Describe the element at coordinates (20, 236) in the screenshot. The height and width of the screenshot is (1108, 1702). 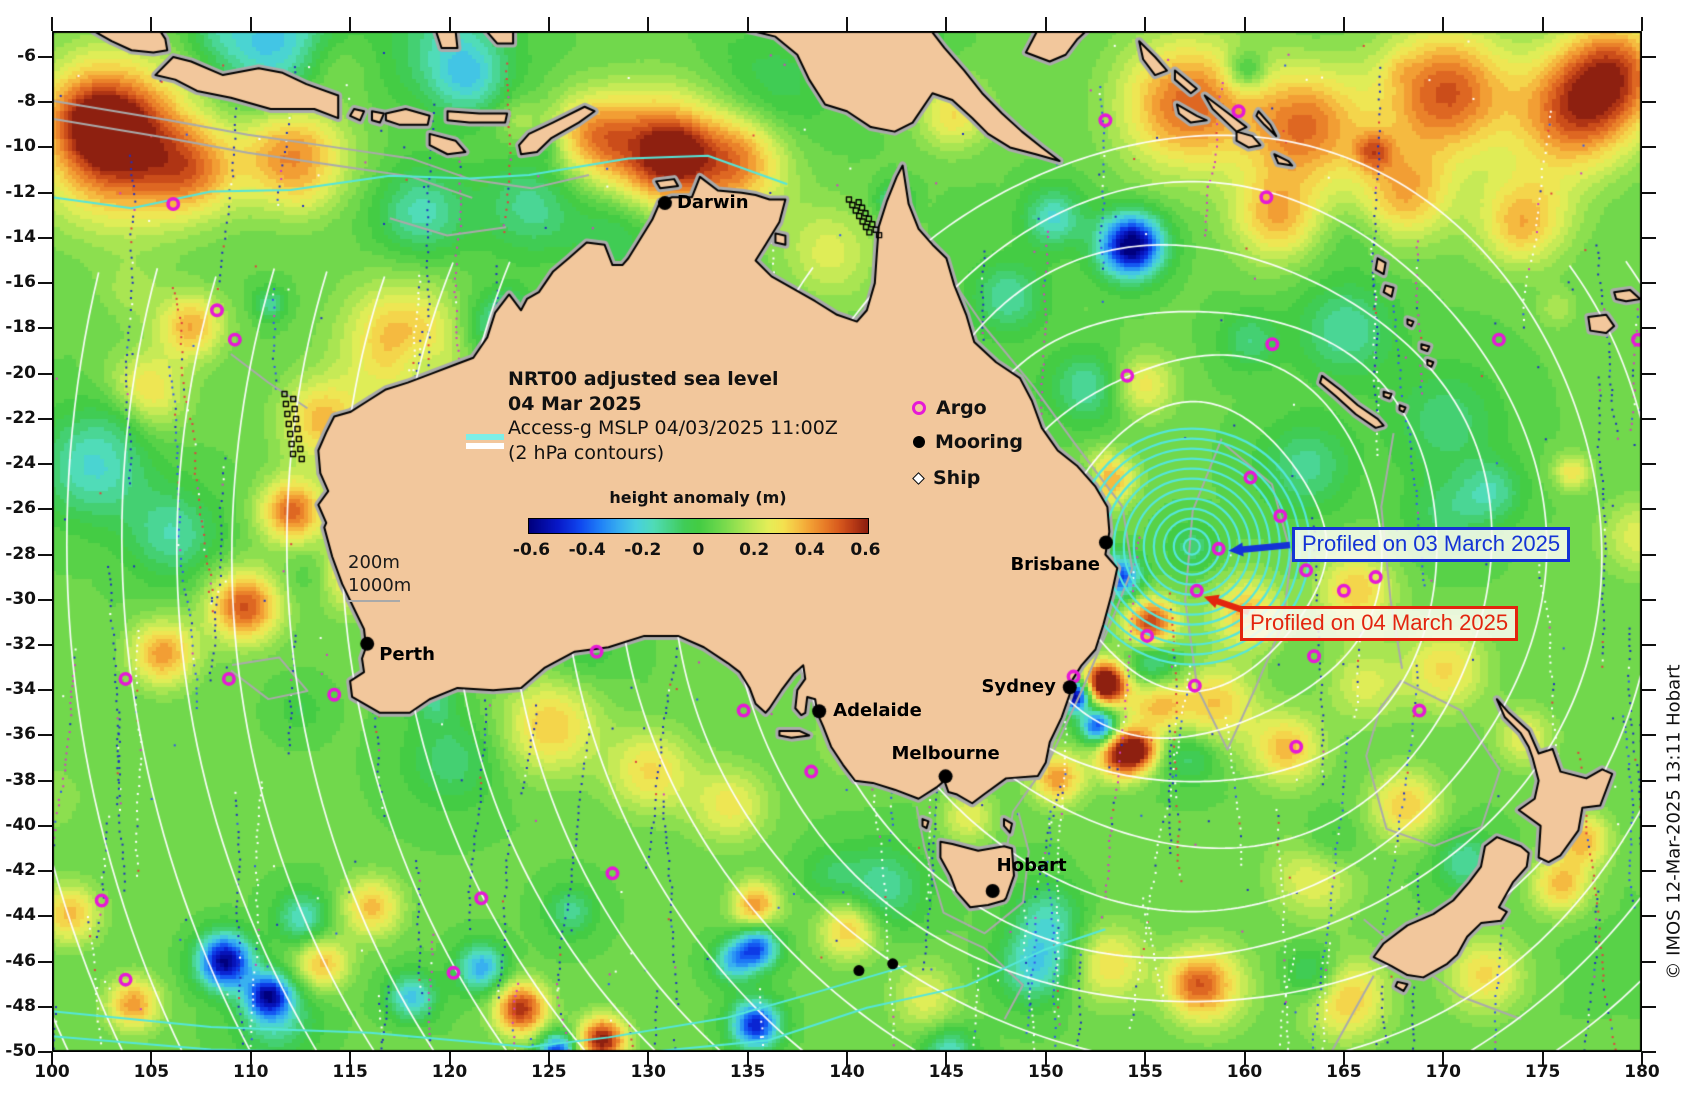
I see `y-axis-tick-label: -14` at that location.